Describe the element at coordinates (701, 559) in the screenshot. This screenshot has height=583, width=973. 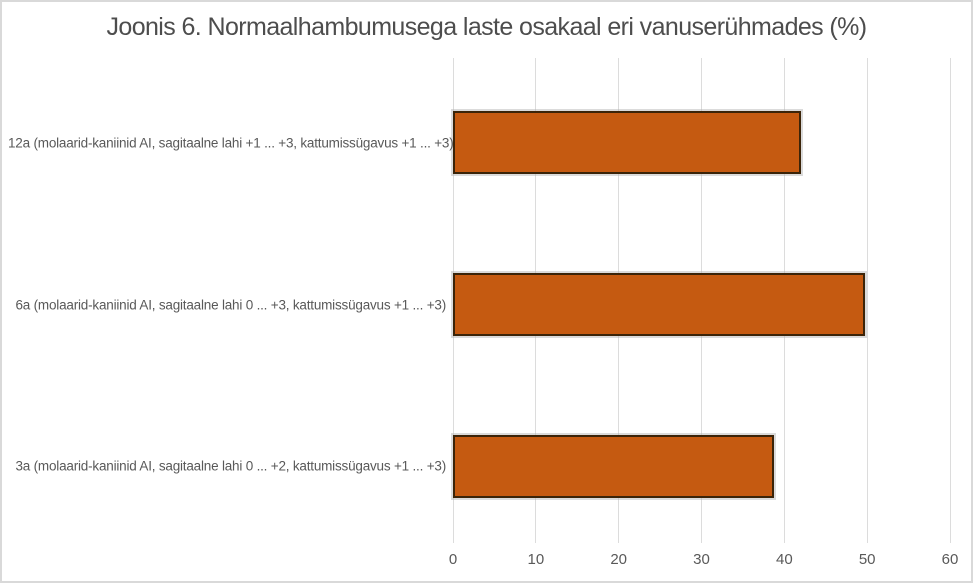
I see `x-tick-label: 30` at that location.